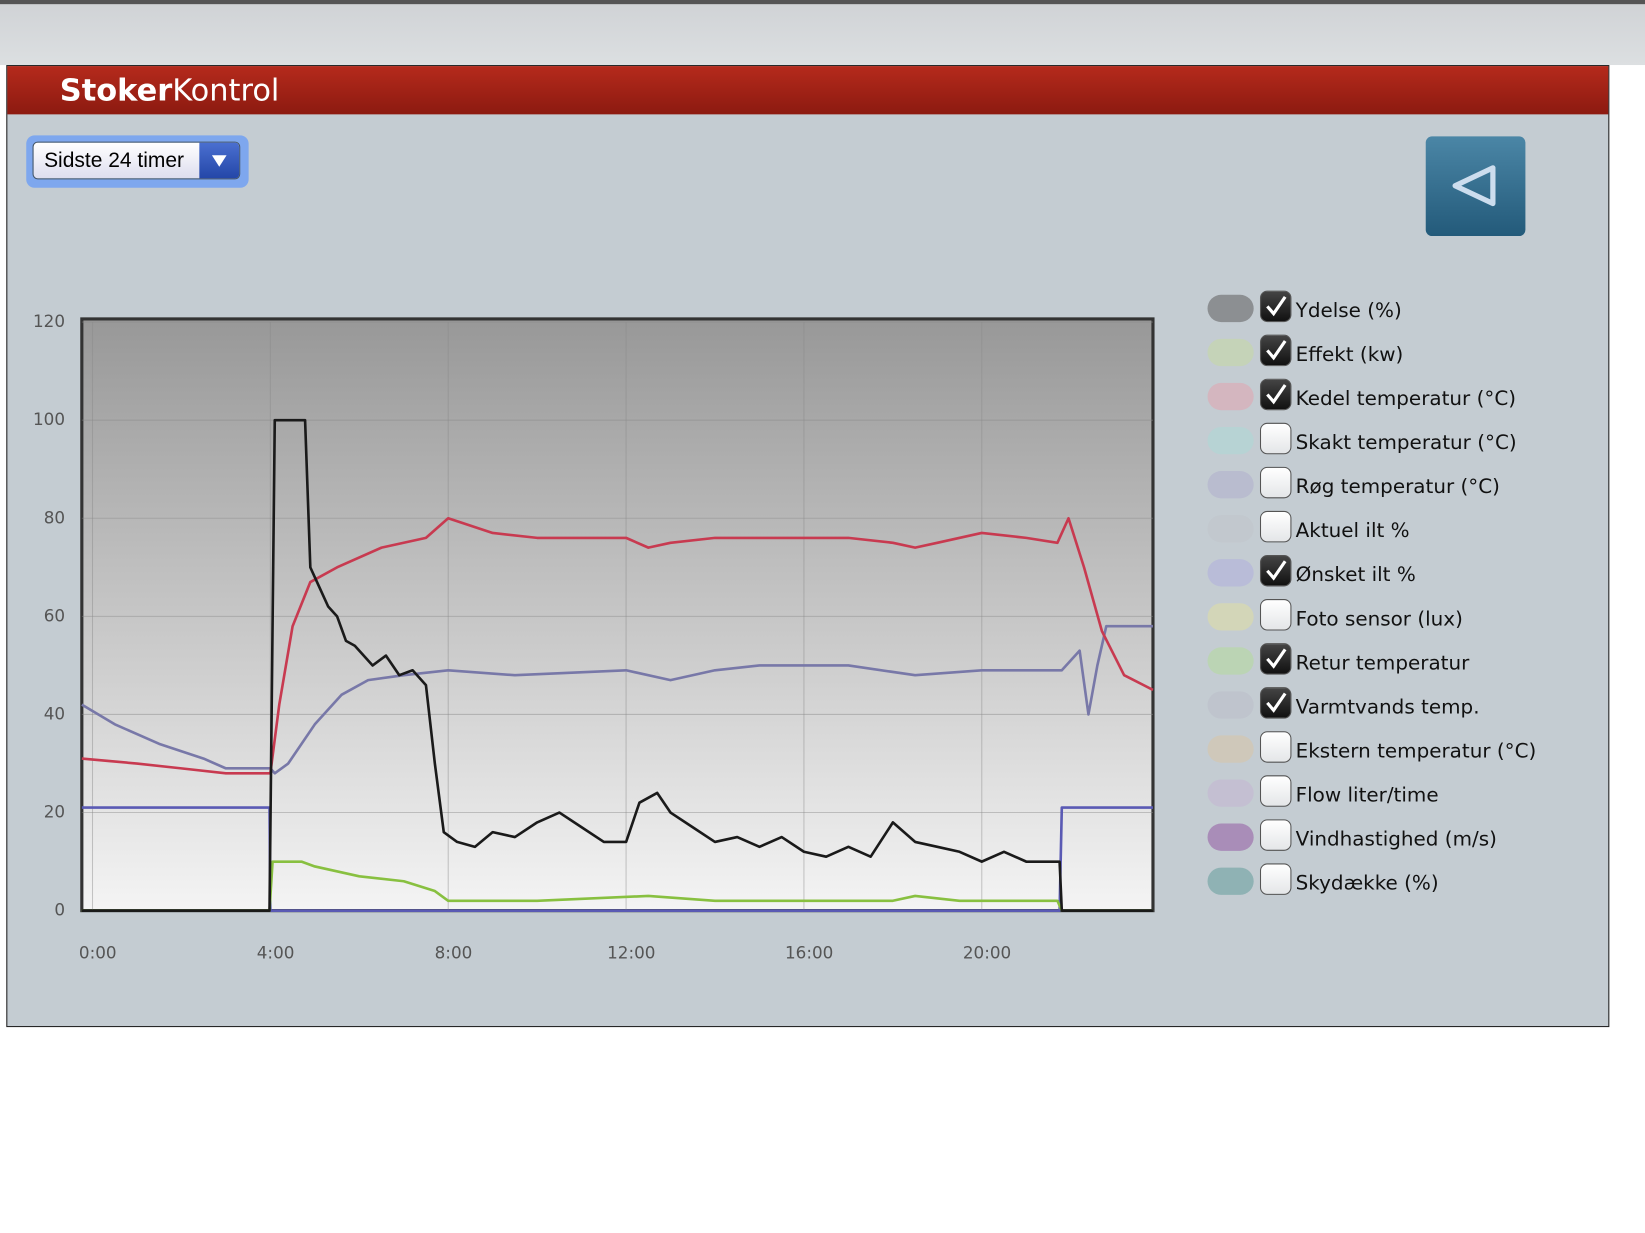  Describe the element at coordinates (1387, 707) in the screenshot. I see `legend-label: Varmtvands temp.` at that location.